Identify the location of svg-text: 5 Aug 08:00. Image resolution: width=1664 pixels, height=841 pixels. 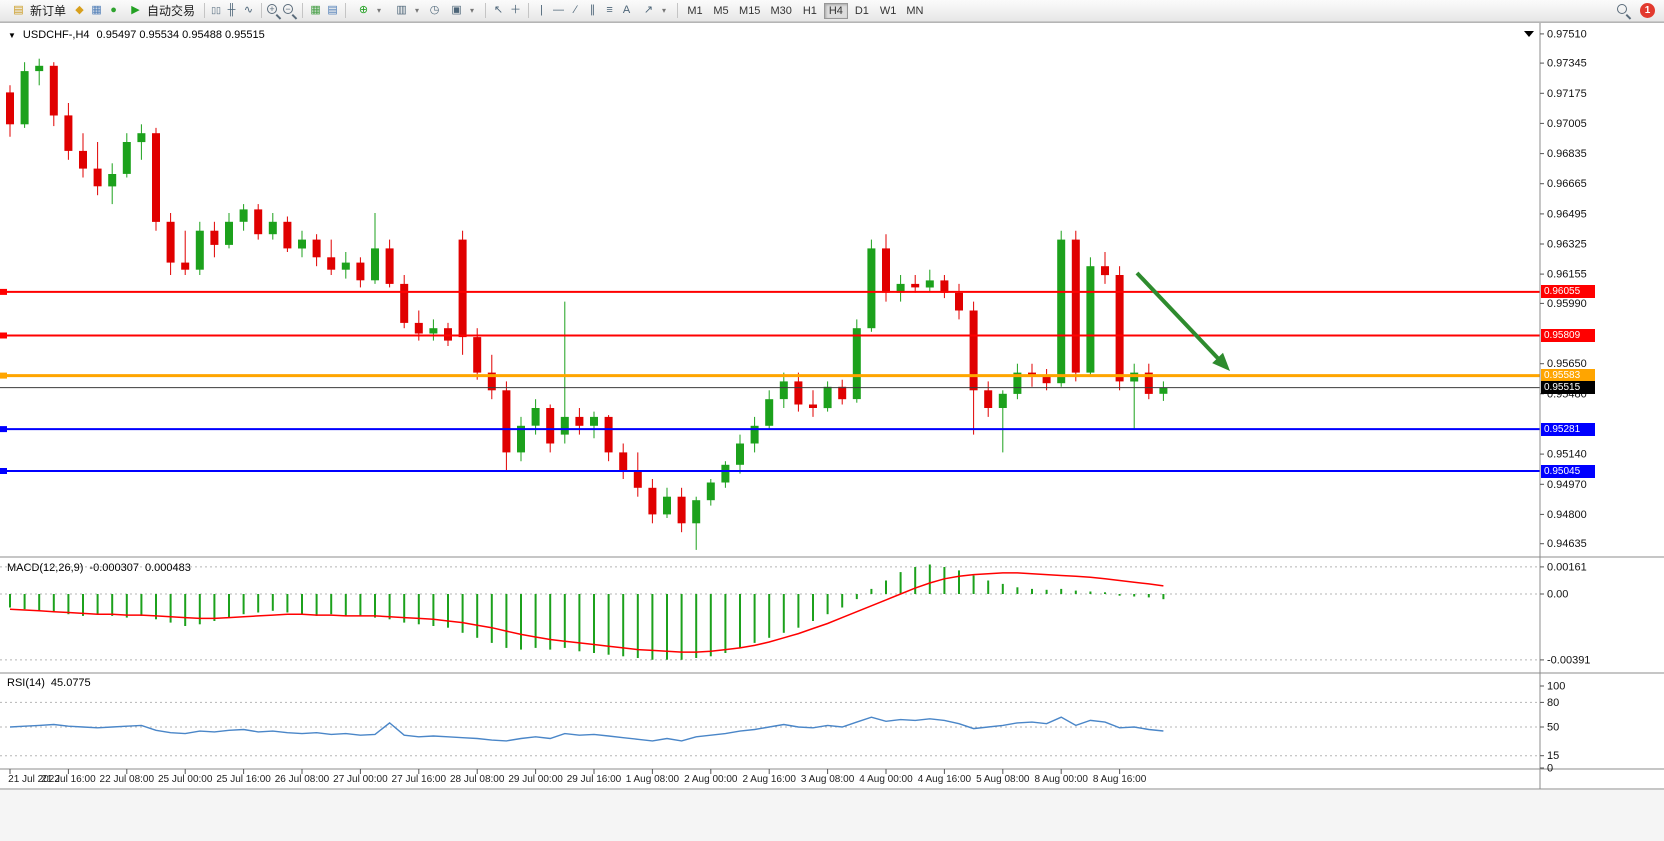
(1003, 779).